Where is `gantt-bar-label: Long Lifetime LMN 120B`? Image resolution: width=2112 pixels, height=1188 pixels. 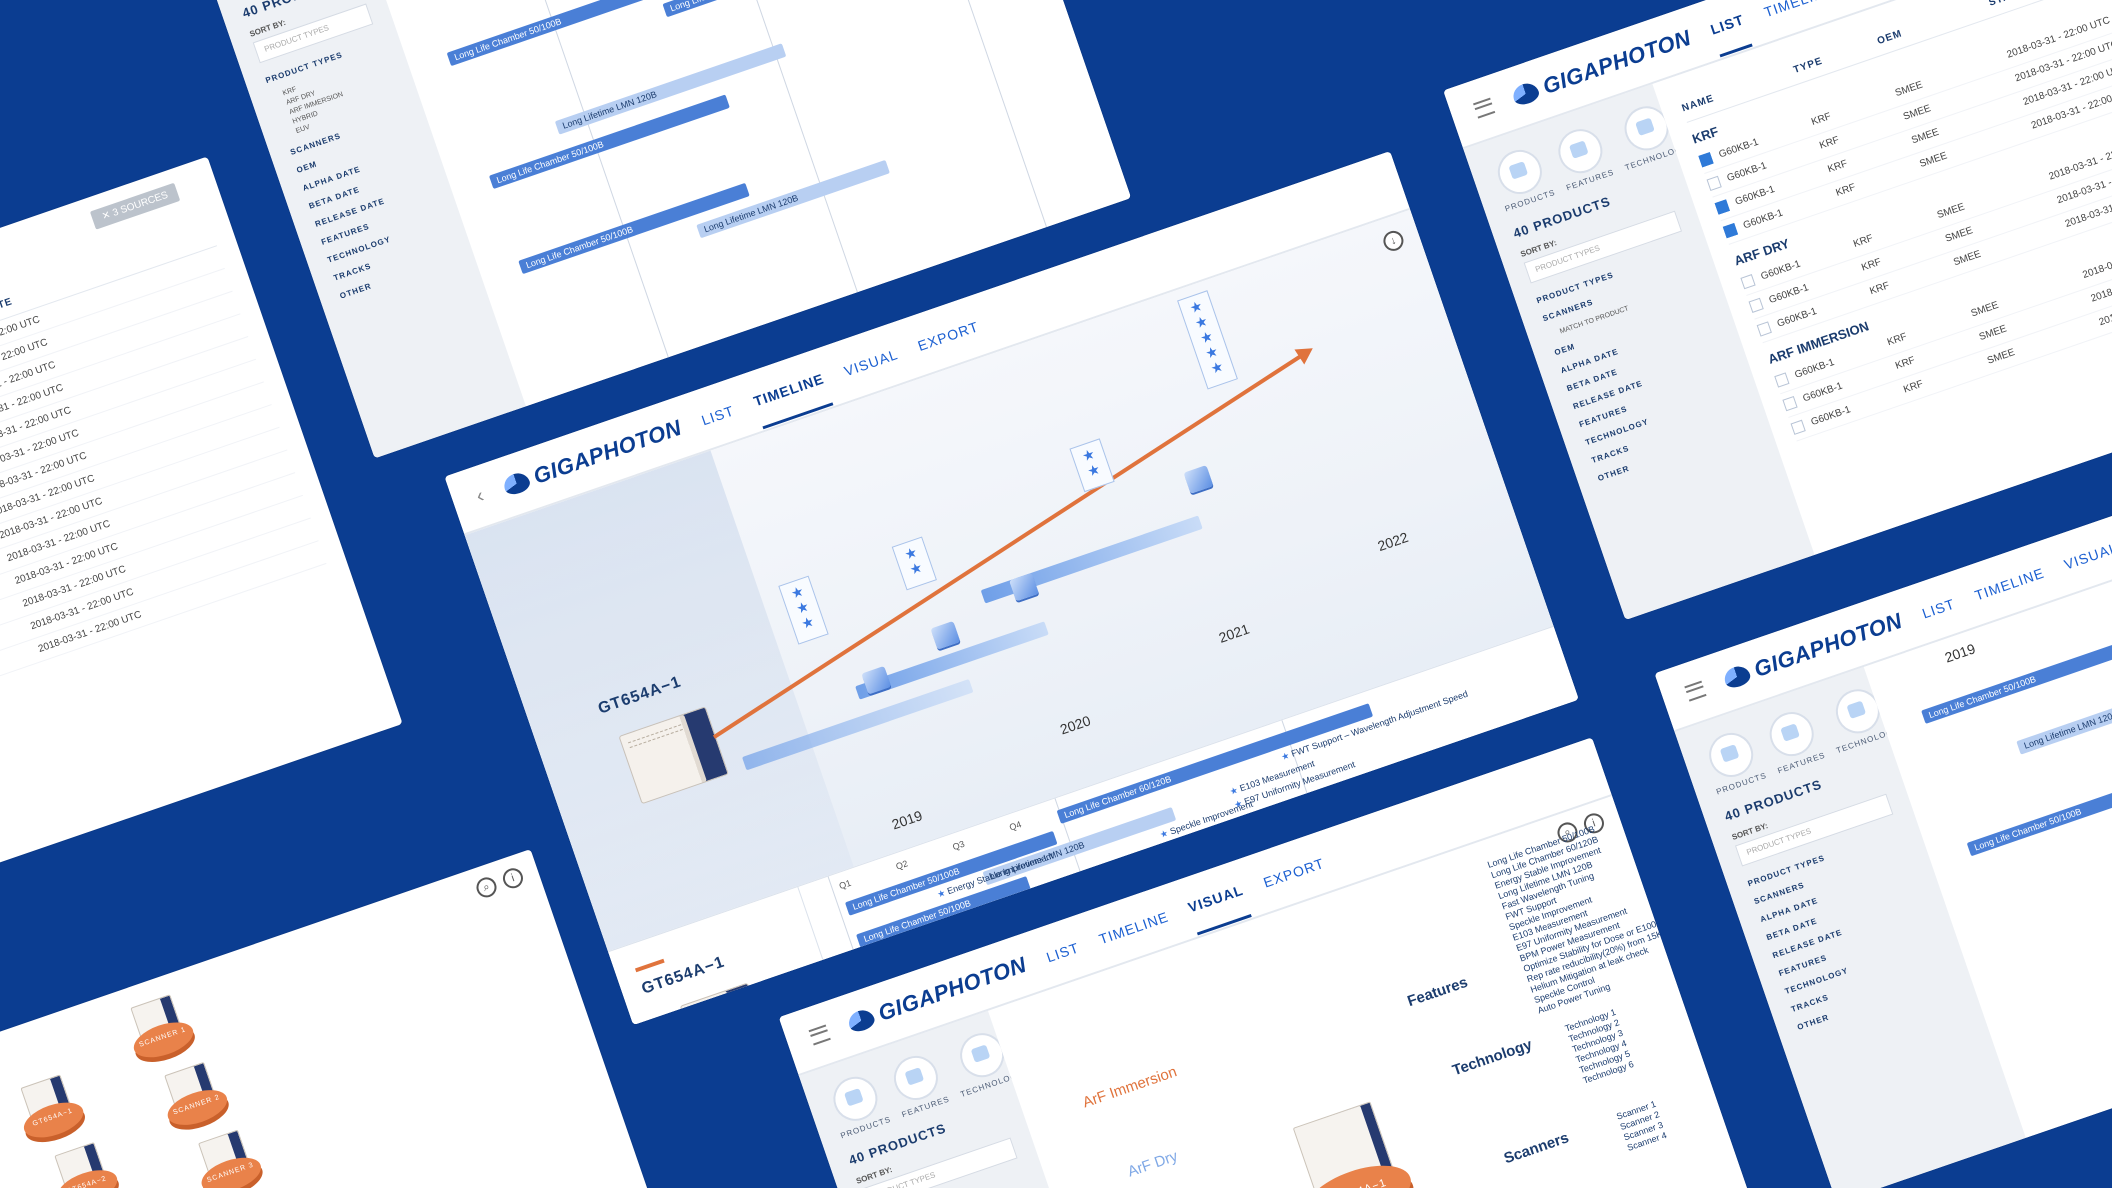
gantt-bar-label: Long Lifetime LMN 120B is located at coordinates (2067, 730).